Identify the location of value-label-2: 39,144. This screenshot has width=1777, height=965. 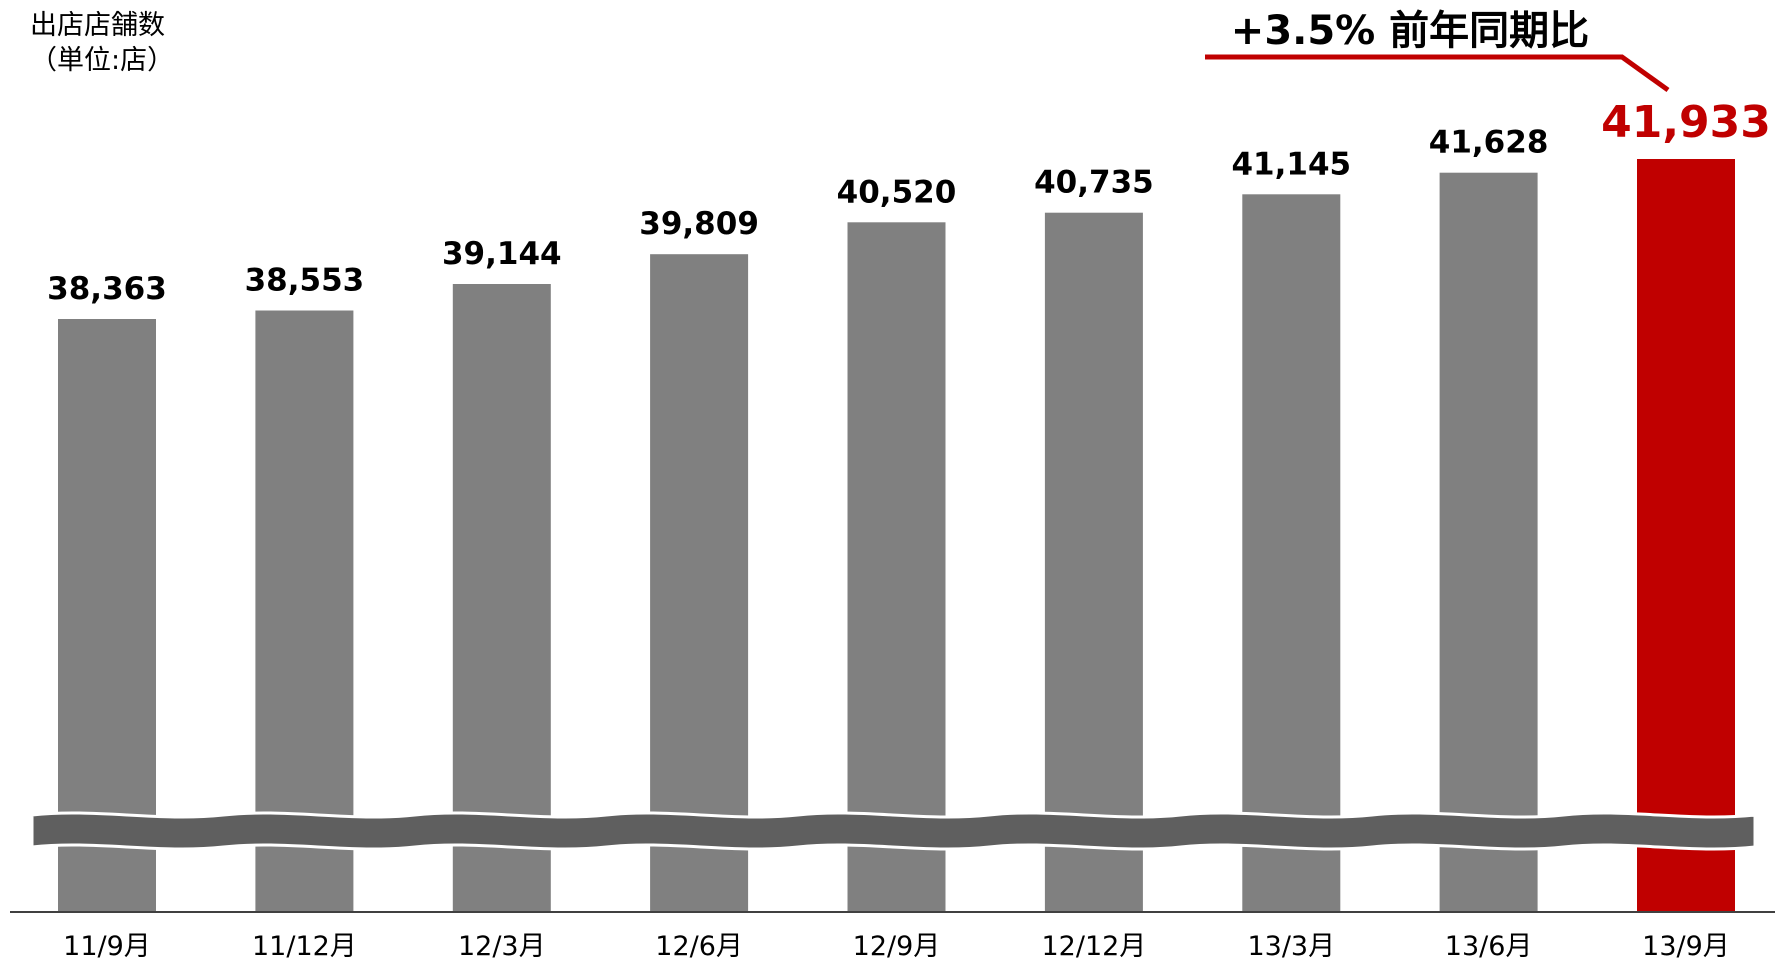
(502, 254).